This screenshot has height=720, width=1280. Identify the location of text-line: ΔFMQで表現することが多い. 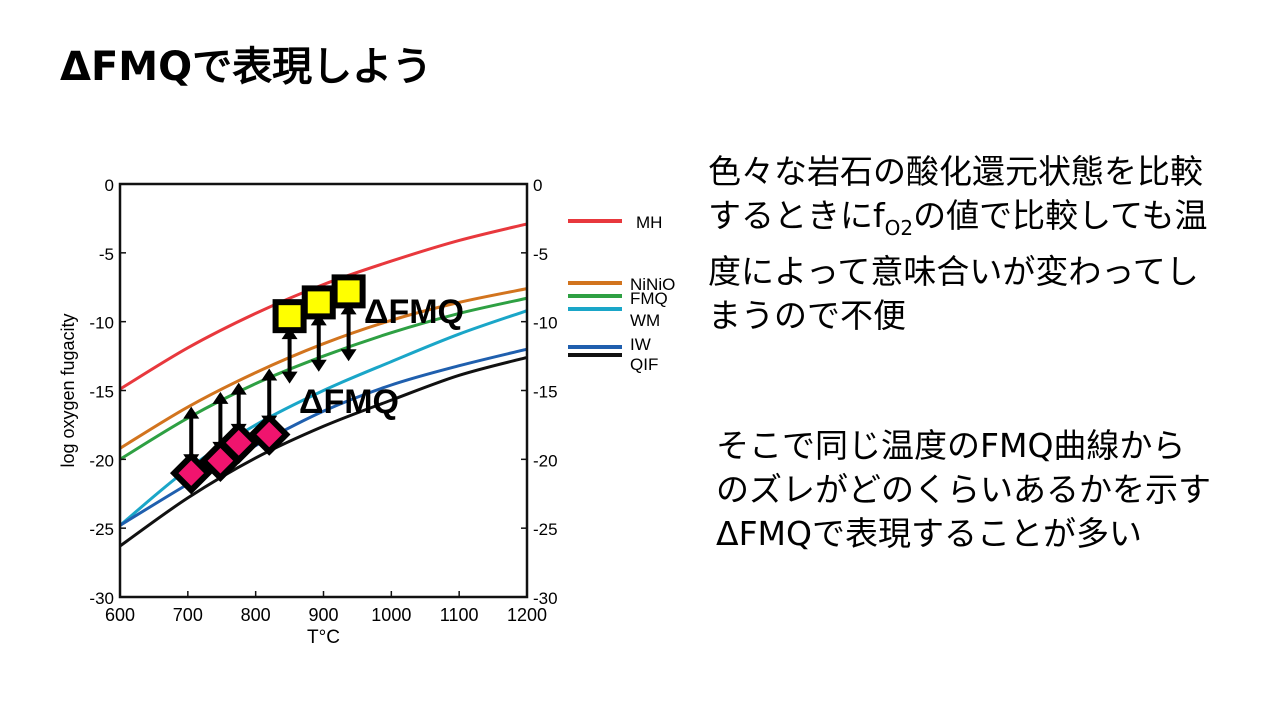
(929, 533).